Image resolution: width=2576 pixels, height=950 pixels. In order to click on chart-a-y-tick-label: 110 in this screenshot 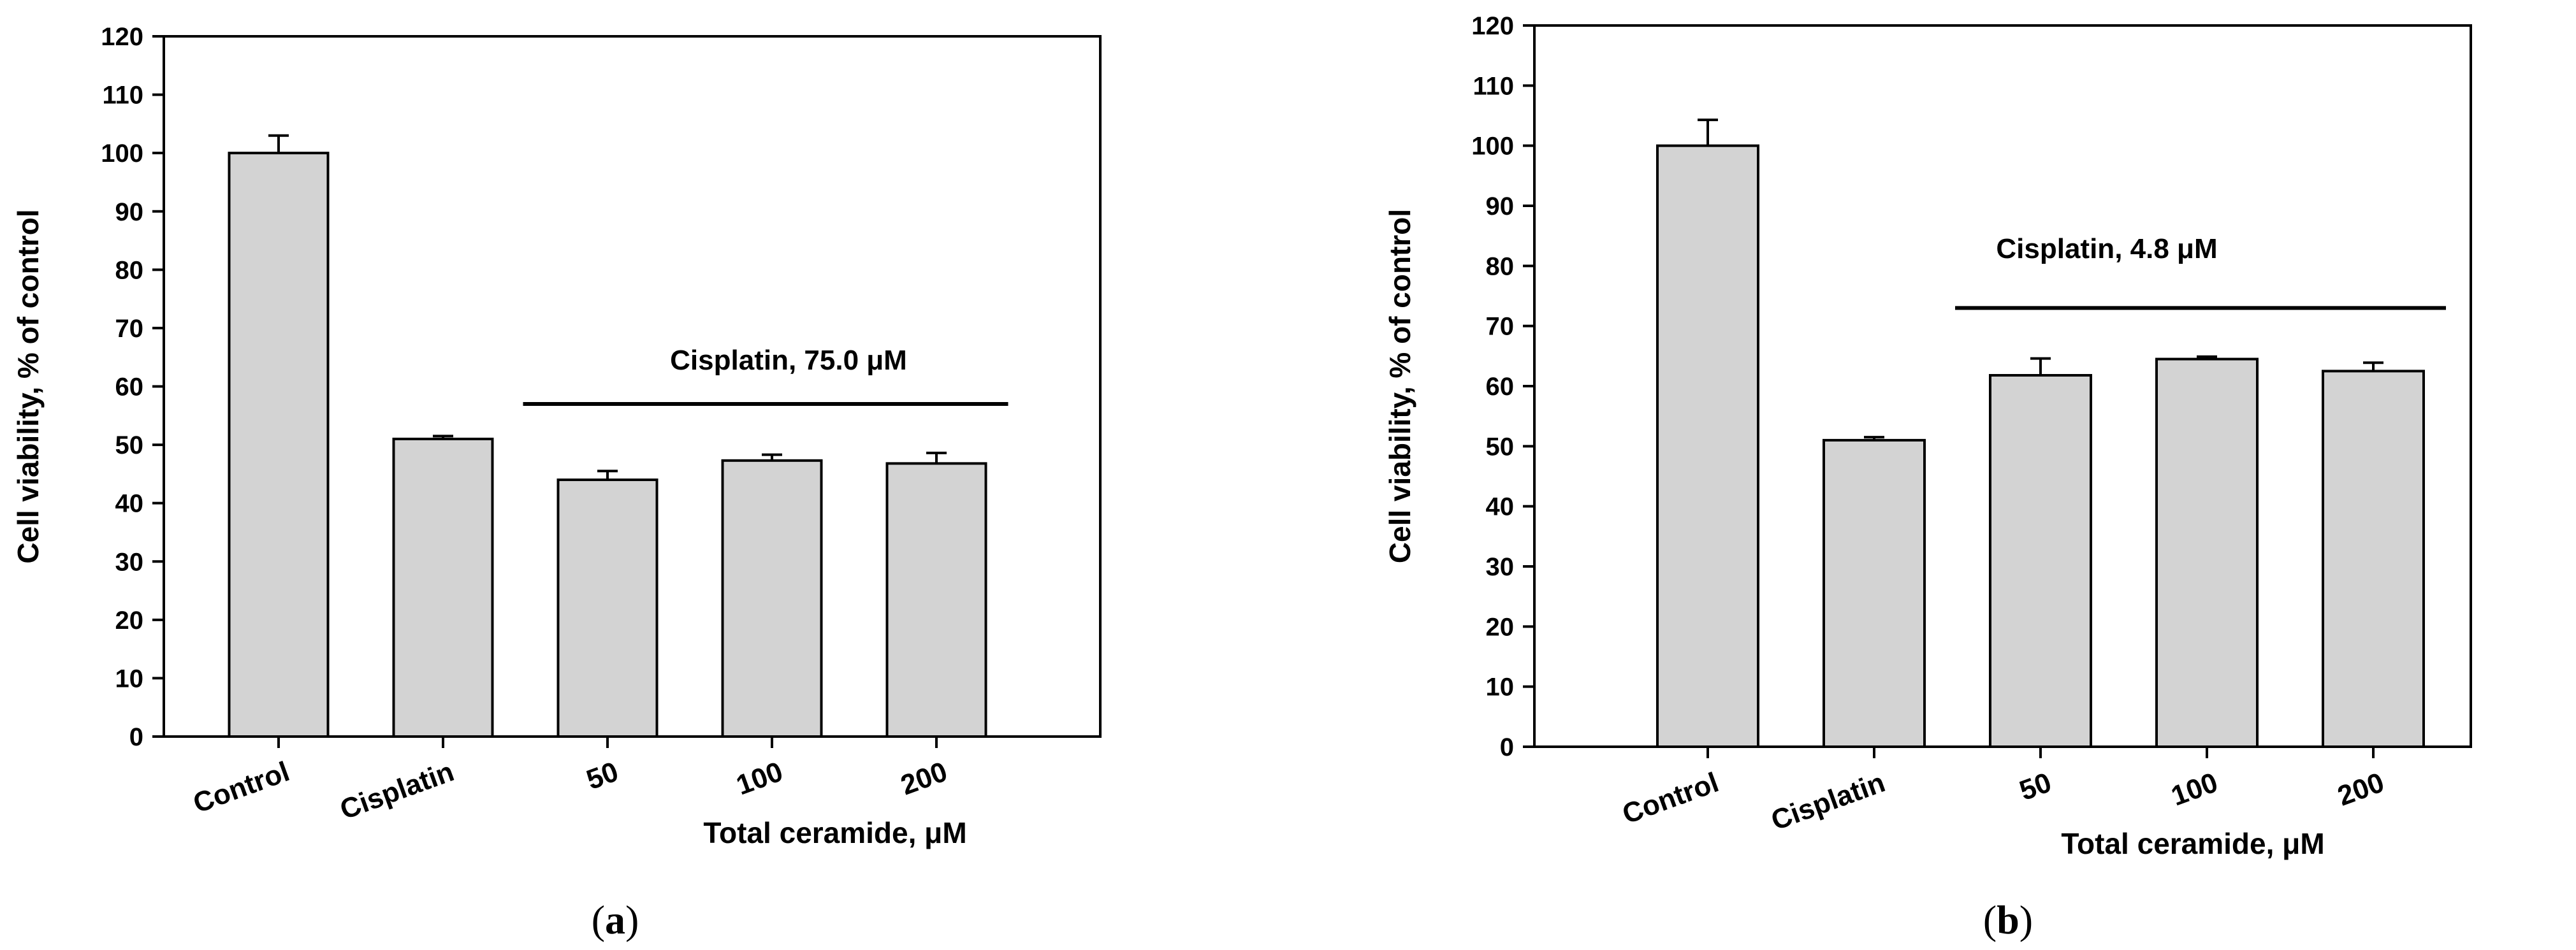, I will do `click(122, 96)`.